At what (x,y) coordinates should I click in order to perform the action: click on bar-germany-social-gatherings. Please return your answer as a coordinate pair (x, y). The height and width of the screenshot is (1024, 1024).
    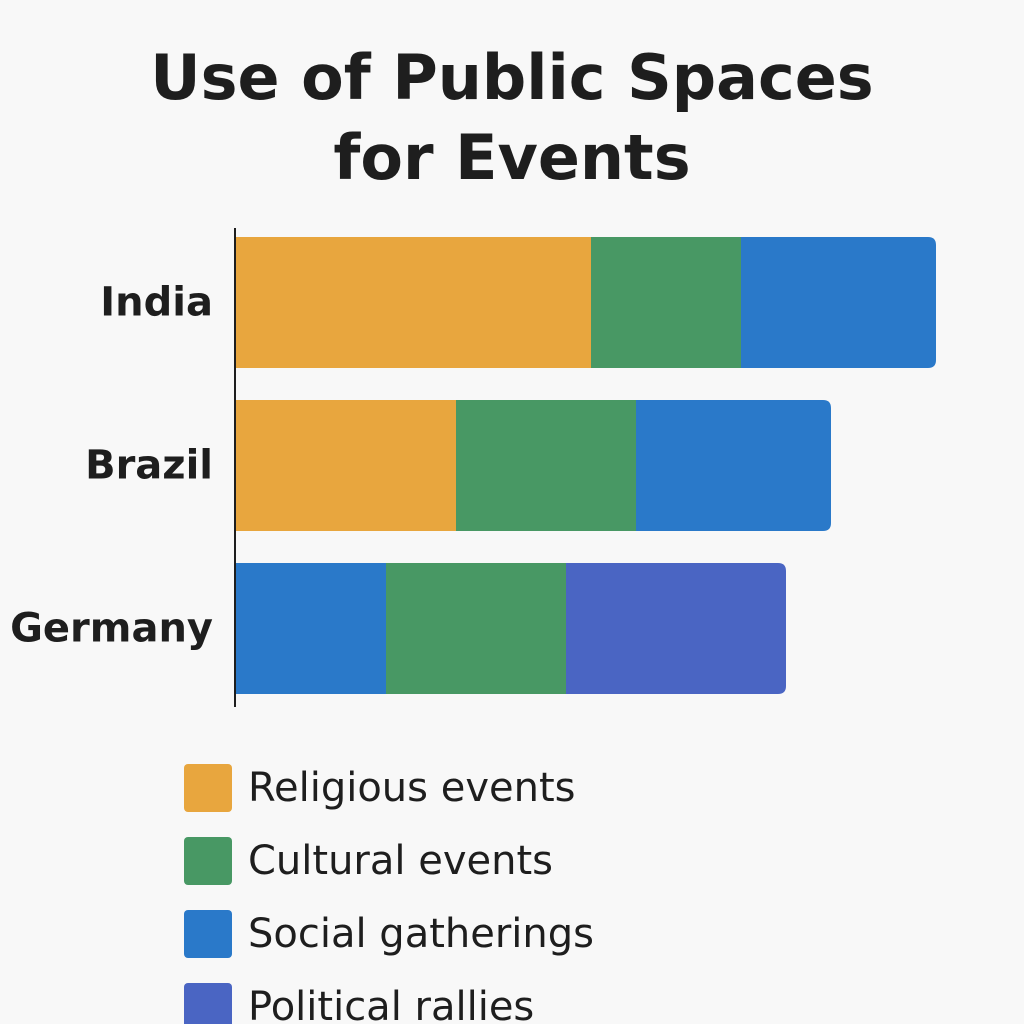
    Looking at the image, I should click on (311, 628).